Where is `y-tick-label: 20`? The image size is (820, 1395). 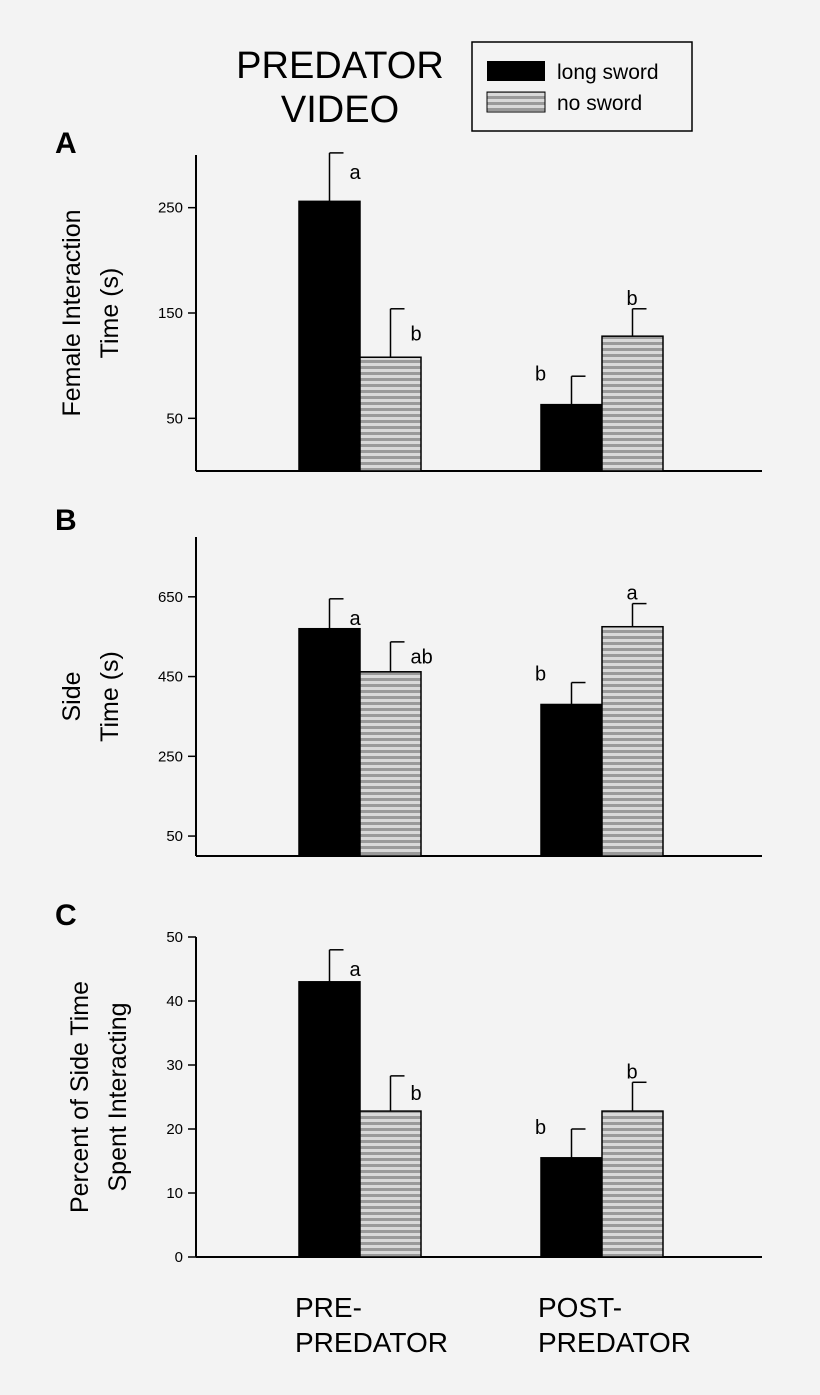 y-tick-label: 20 is located at coordinates (174, 1129).